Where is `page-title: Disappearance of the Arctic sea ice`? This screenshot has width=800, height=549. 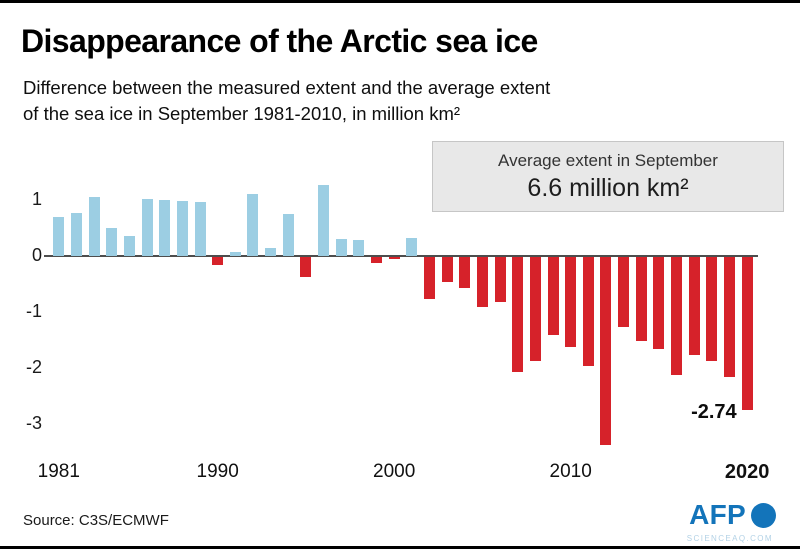 page-title: Disappearance of the Arctic sea ice is located at coordinates (279, 41).